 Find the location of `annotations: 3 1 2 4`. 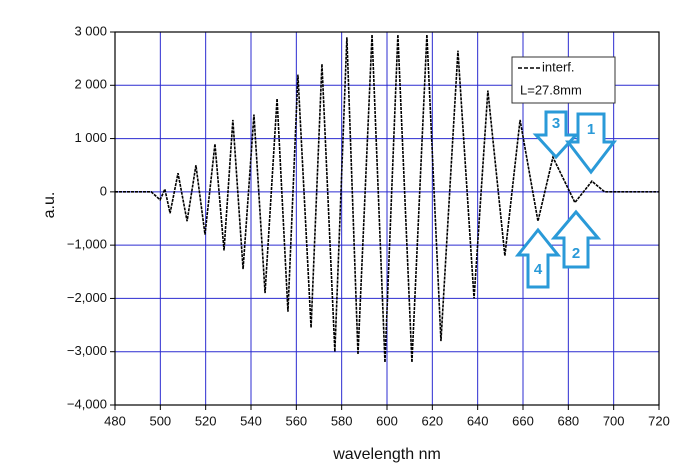

annotations: 3 1 2 4 is located at coordinates (566, 199).